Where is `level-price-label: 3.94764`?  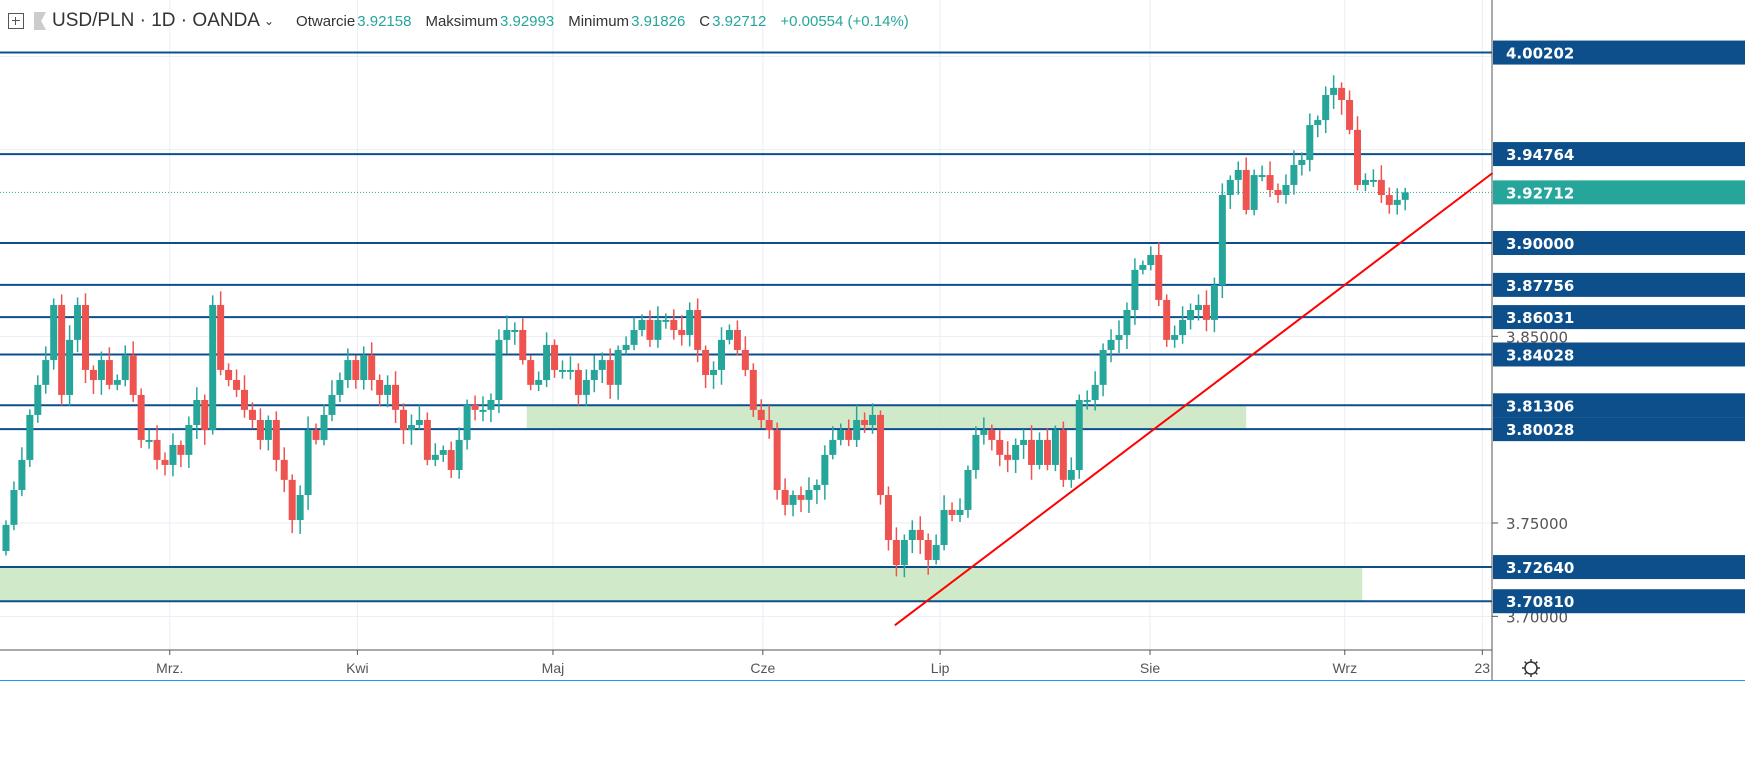
level-price-label: 3.94764 is located at coordinates (1540, 155).